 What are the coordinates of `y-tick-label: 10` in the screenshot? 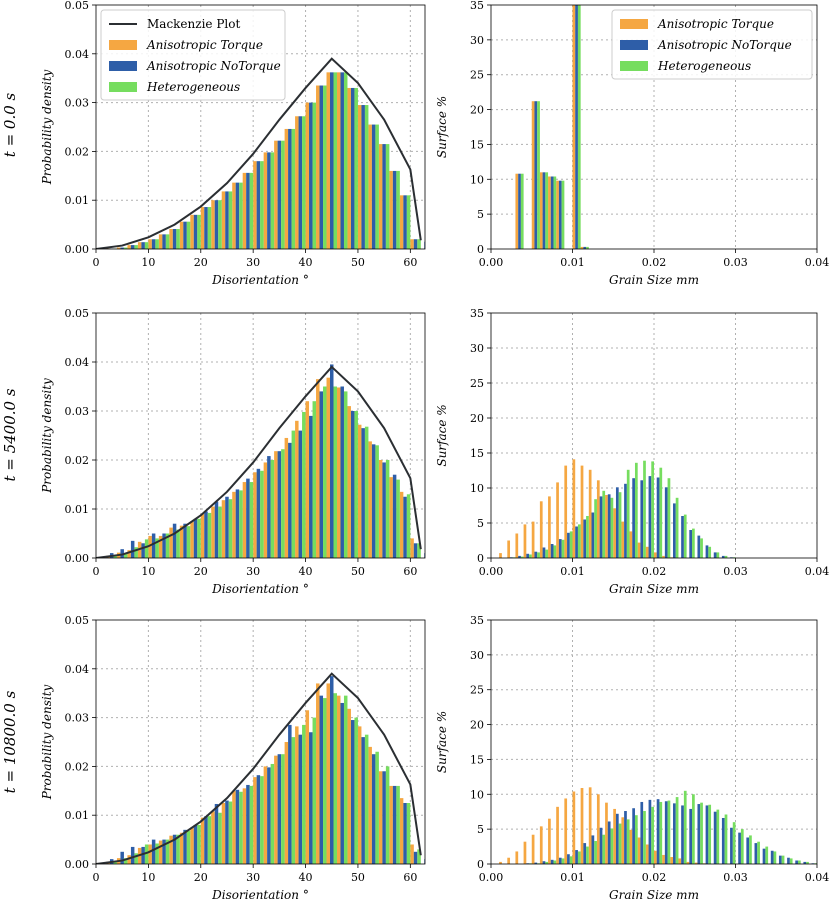 It's located at (477, 794).